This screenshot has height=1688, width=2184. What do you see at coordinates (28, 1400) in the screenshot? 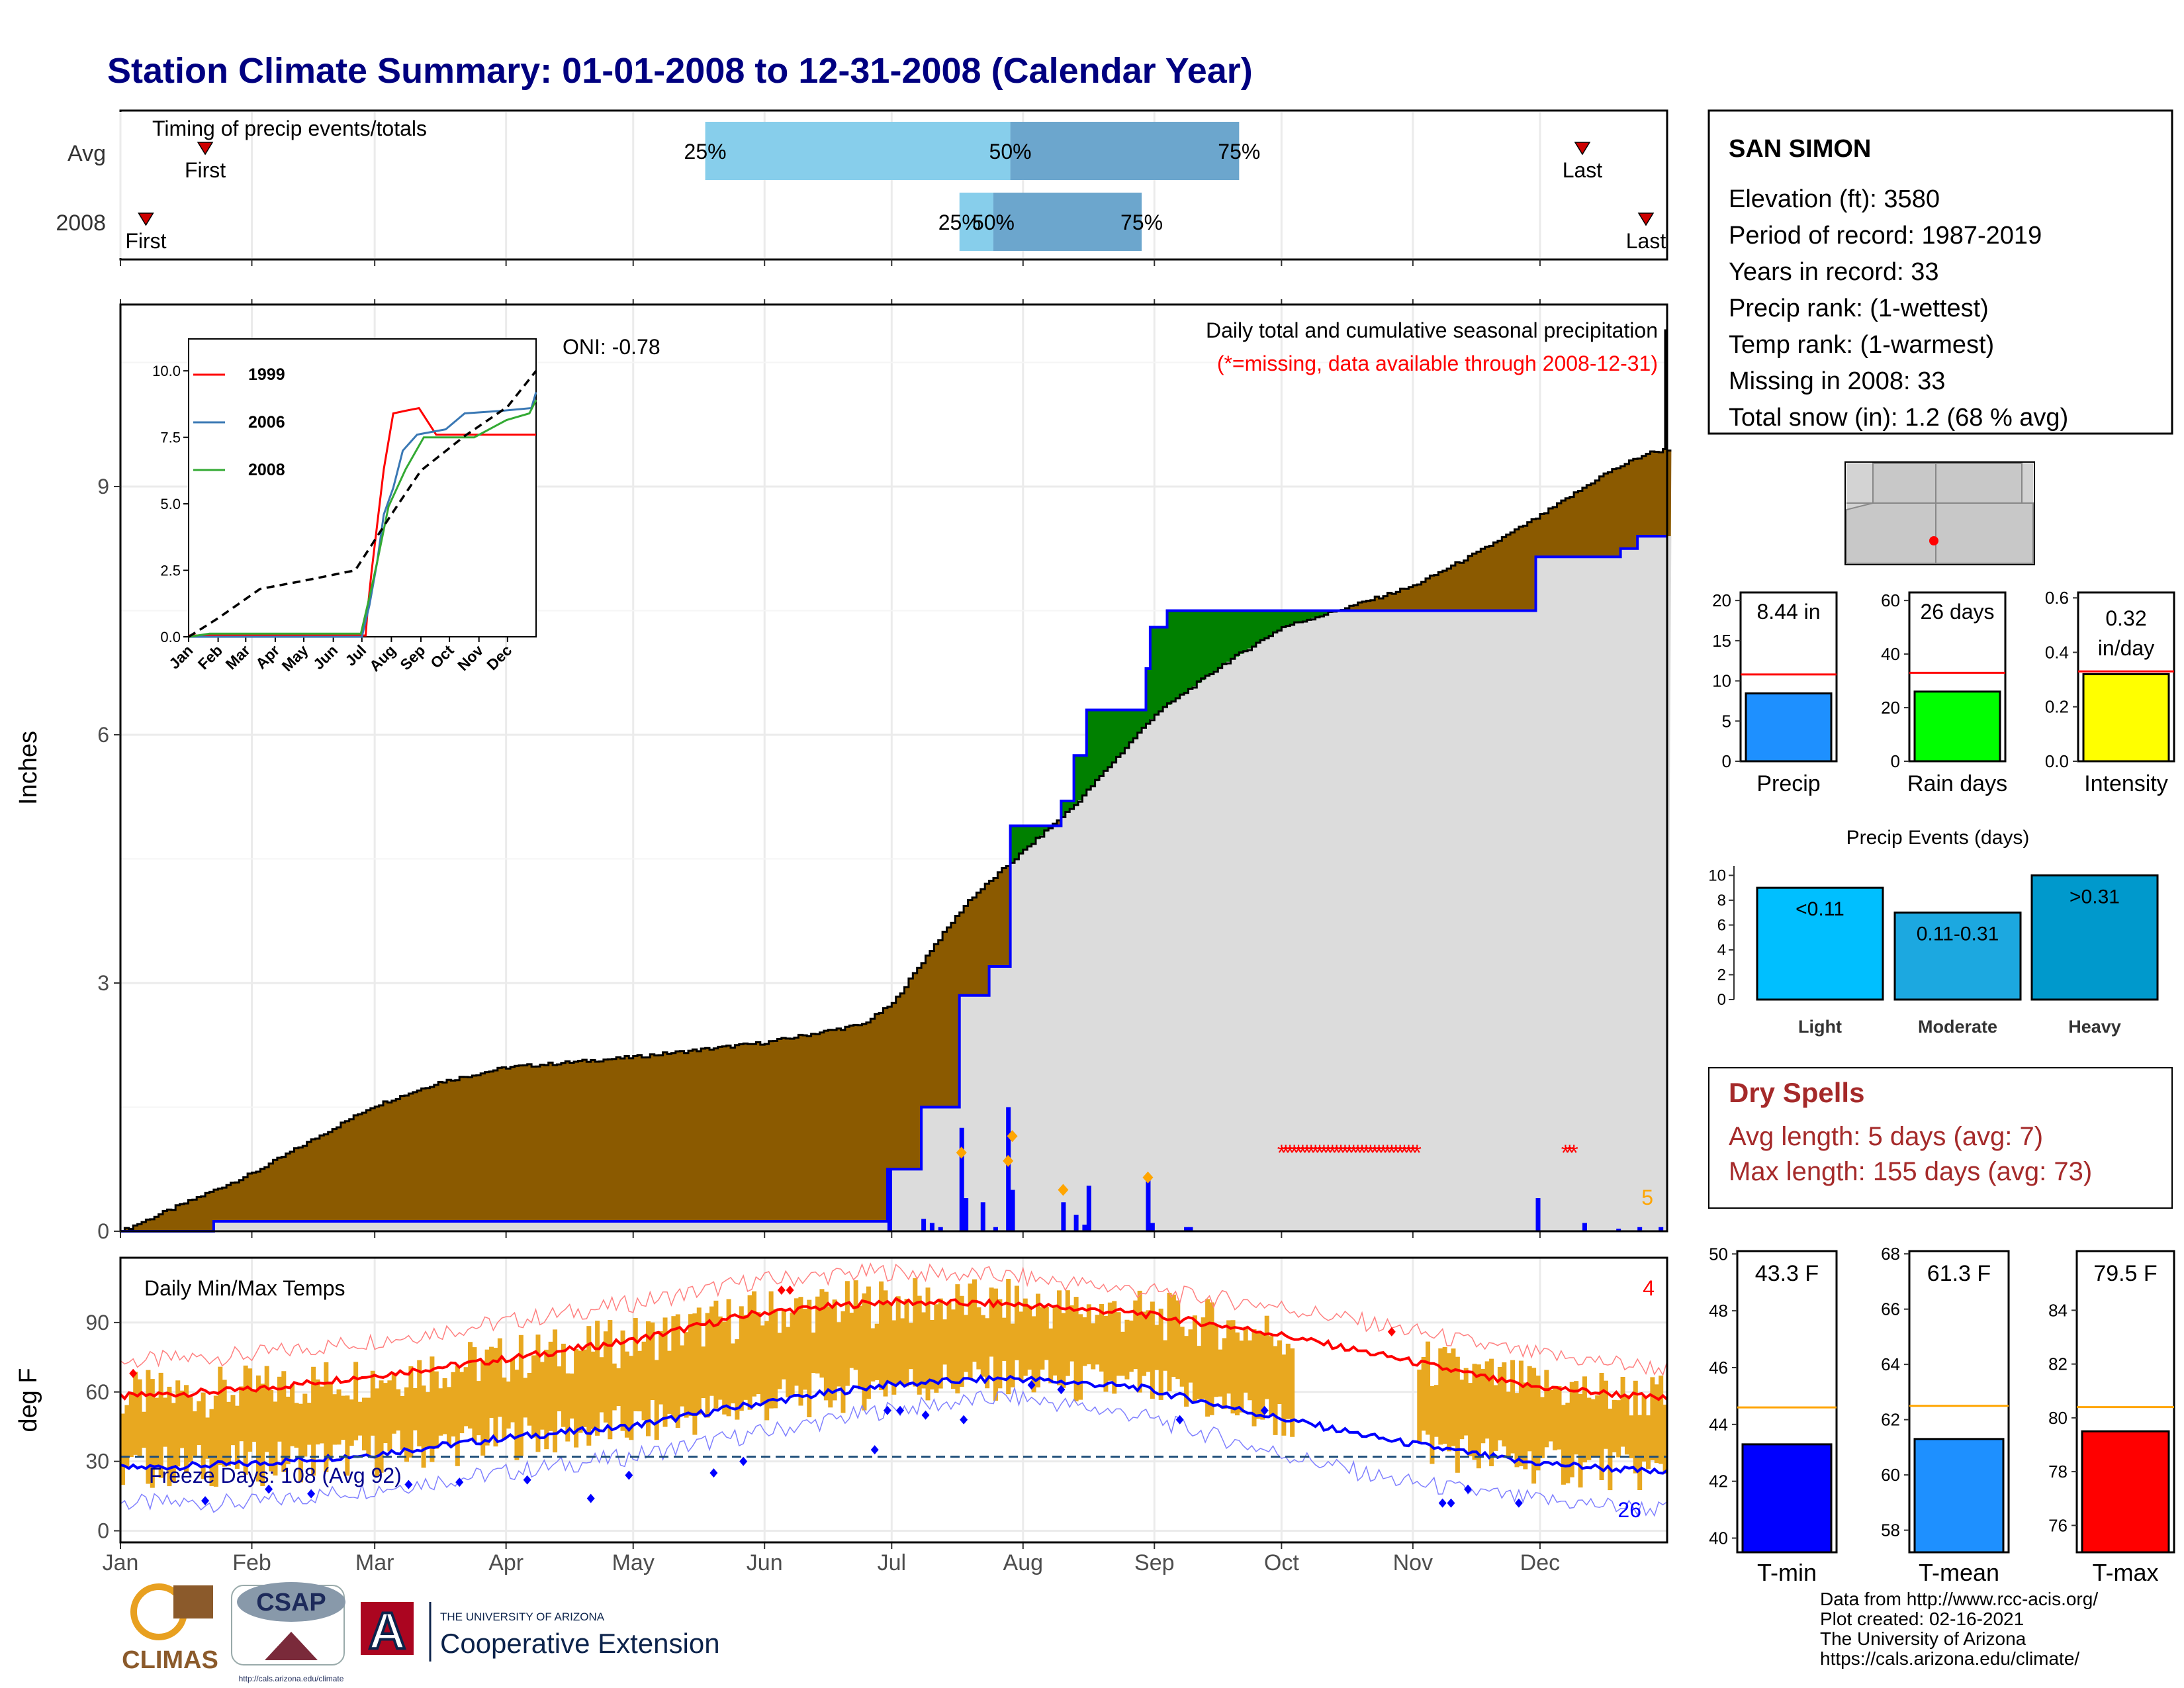
I see `temp-y-label: deg F` at bounding box center [28, 1400].